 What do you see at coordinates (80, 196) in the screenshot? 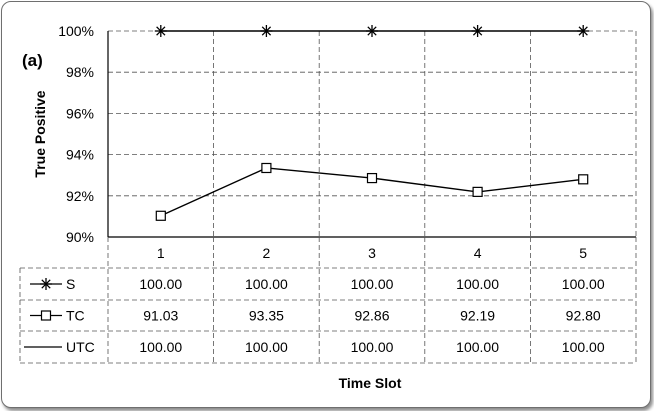
I see `y-tick-label: 92%` at bounding box center [80, 196].